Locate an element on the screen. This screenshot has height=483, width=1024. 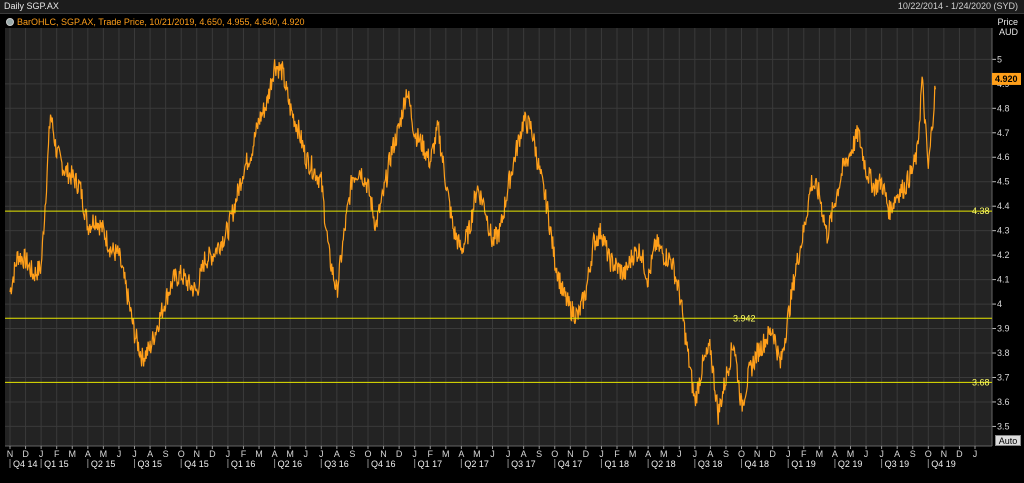
quarter-label: Q2 18 is located at coordinates (663, 464).